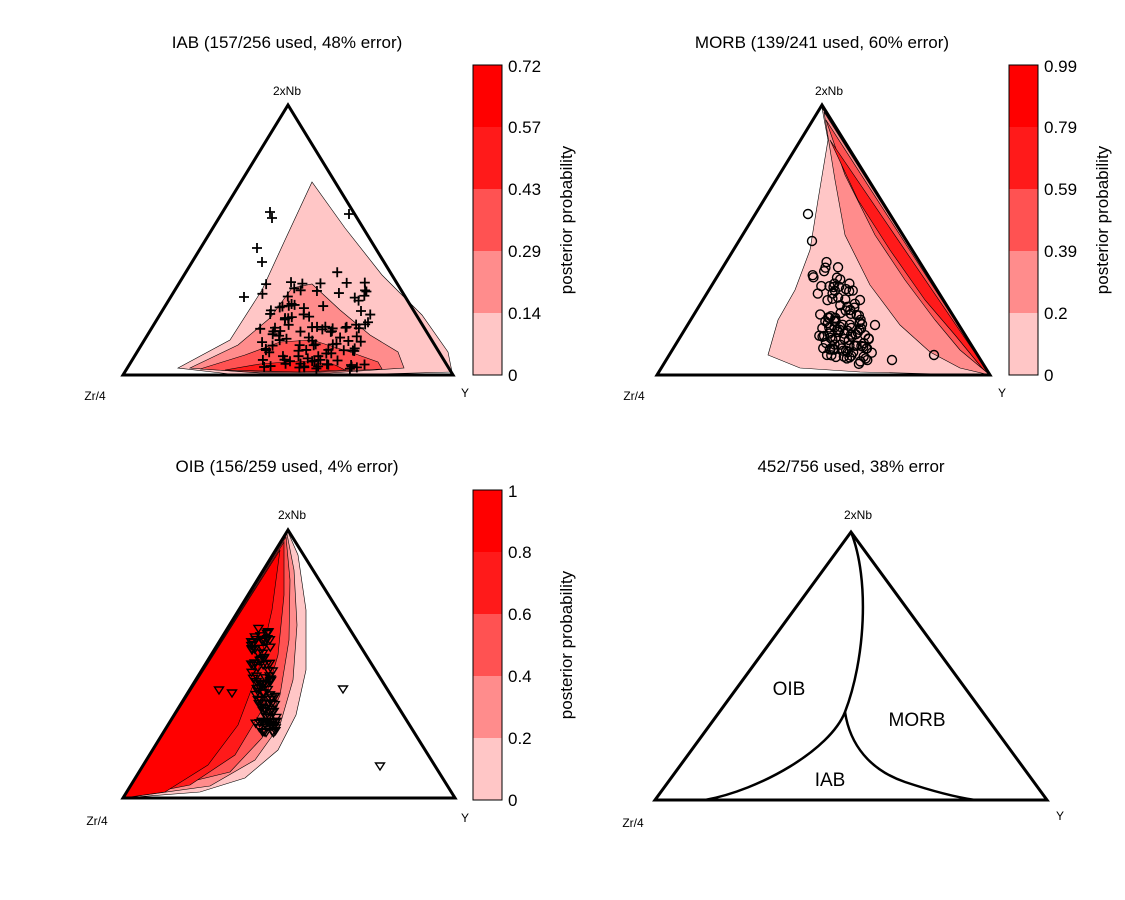 This screenshot has height=900, width=1125. Describe the element at coordinates (789, 689) in the screenshot. I see `region-label-oib: OIB` at that location.